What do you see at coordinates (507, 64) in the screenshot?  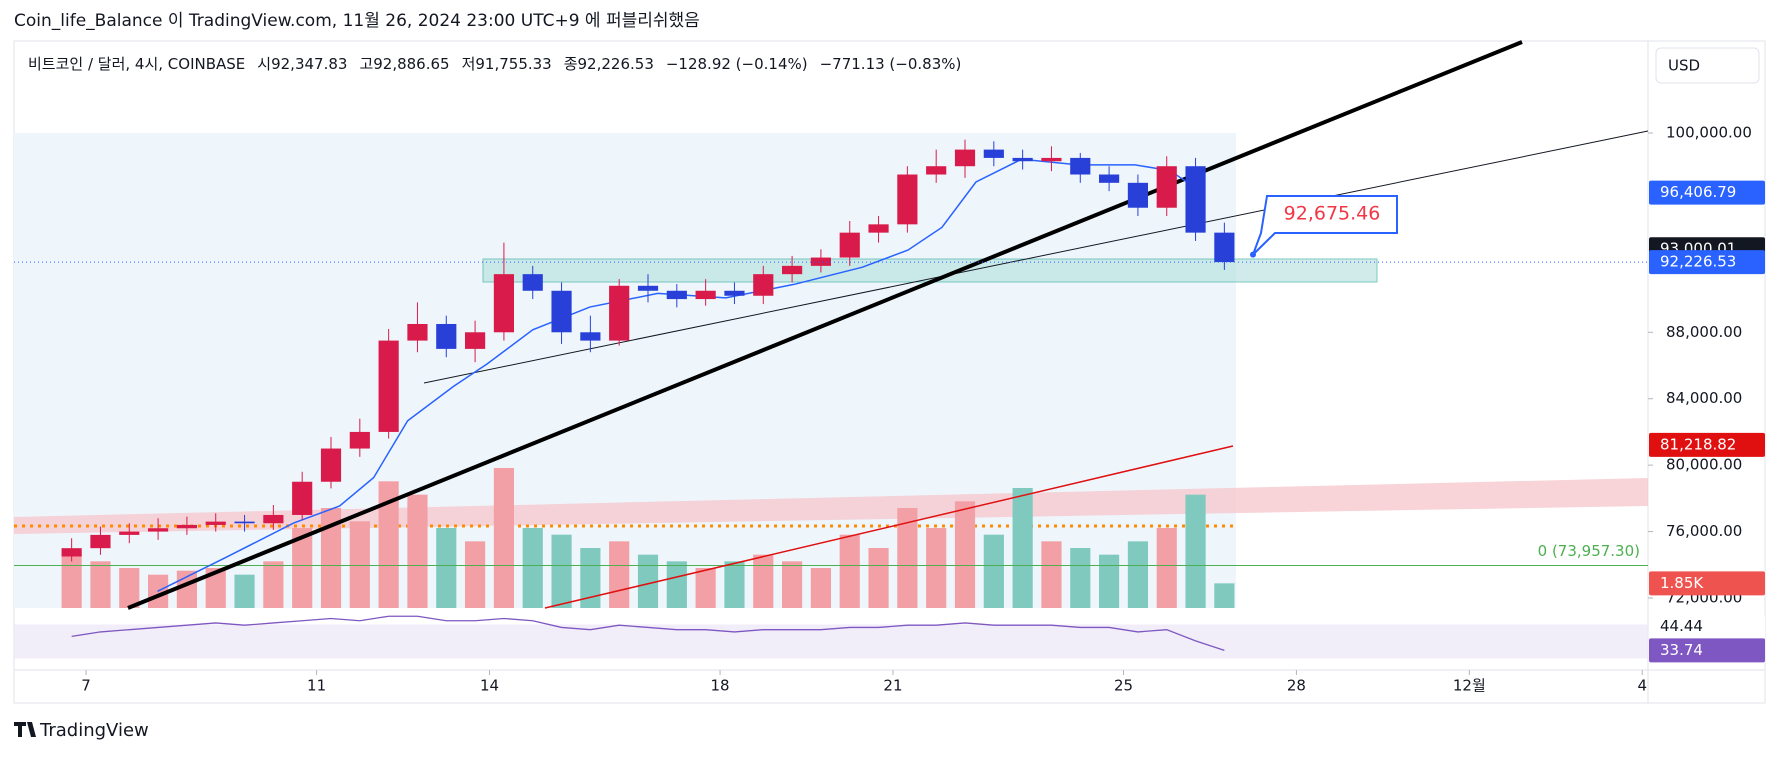 I see `legend-item: 저91,755.33` at bounding box center [507, 64].